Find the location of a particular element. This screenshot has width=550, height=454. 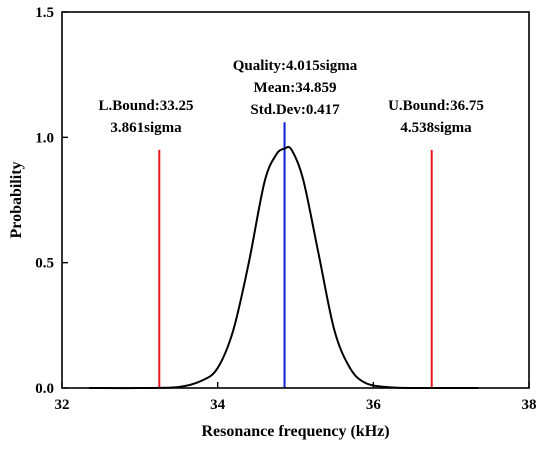

x-tick-label: 32 is located at coordinates (62, 405).